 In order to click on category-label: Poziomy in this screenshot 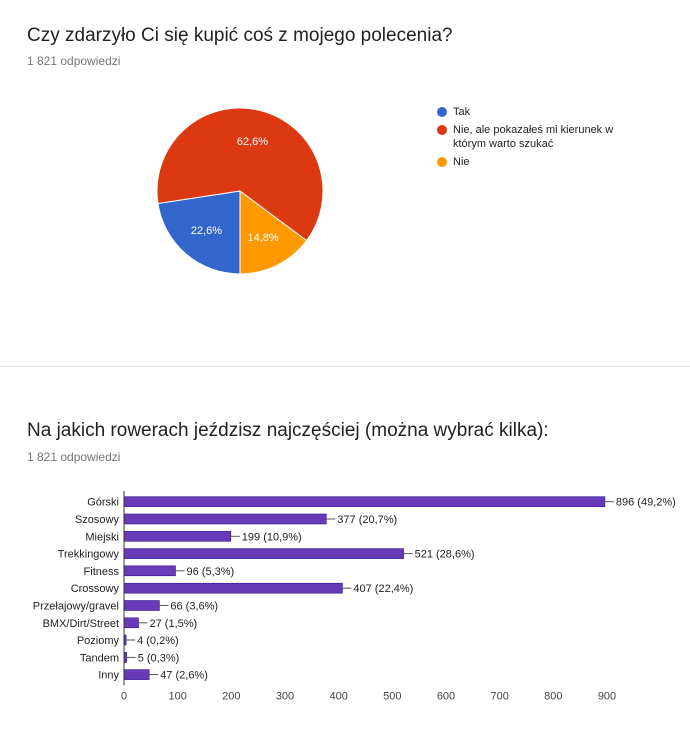, I will do `click(98, 641)`.